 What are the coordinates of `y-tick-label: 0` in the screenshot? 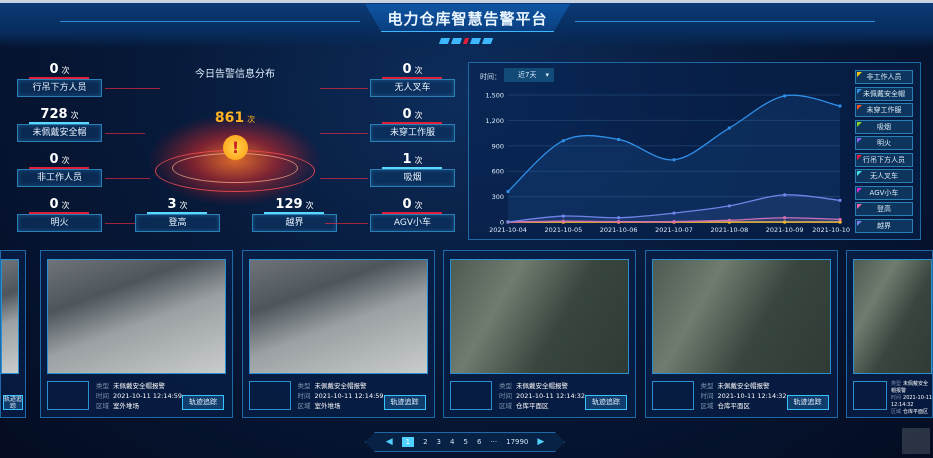 It's located at (502, 223).